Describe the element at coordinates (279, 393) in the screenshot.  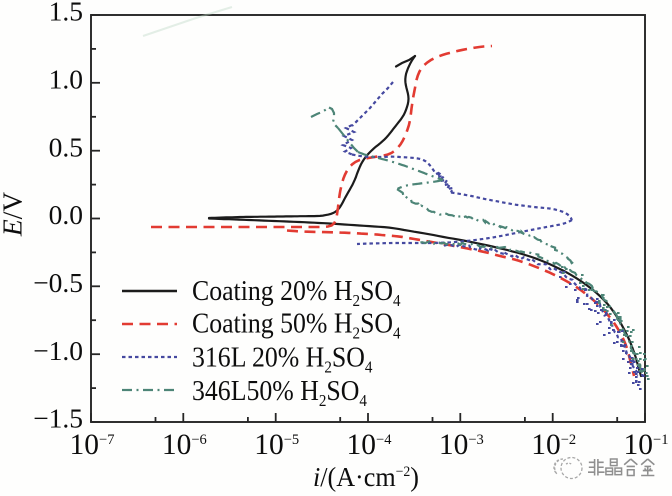
I see `svg-text: 346L50% H2SO4` at that location.